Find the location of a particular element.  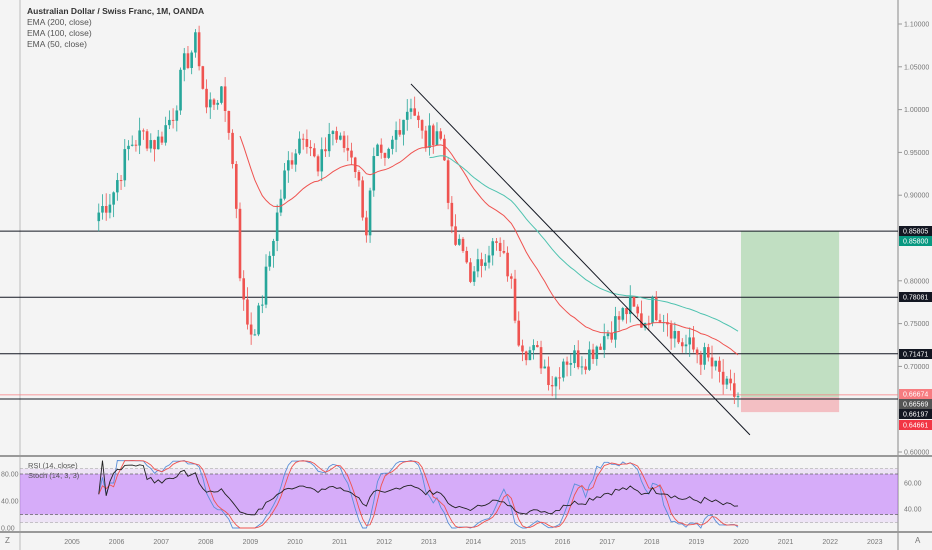

x-tick-label: 2007 is located at coordinates (161, 542).